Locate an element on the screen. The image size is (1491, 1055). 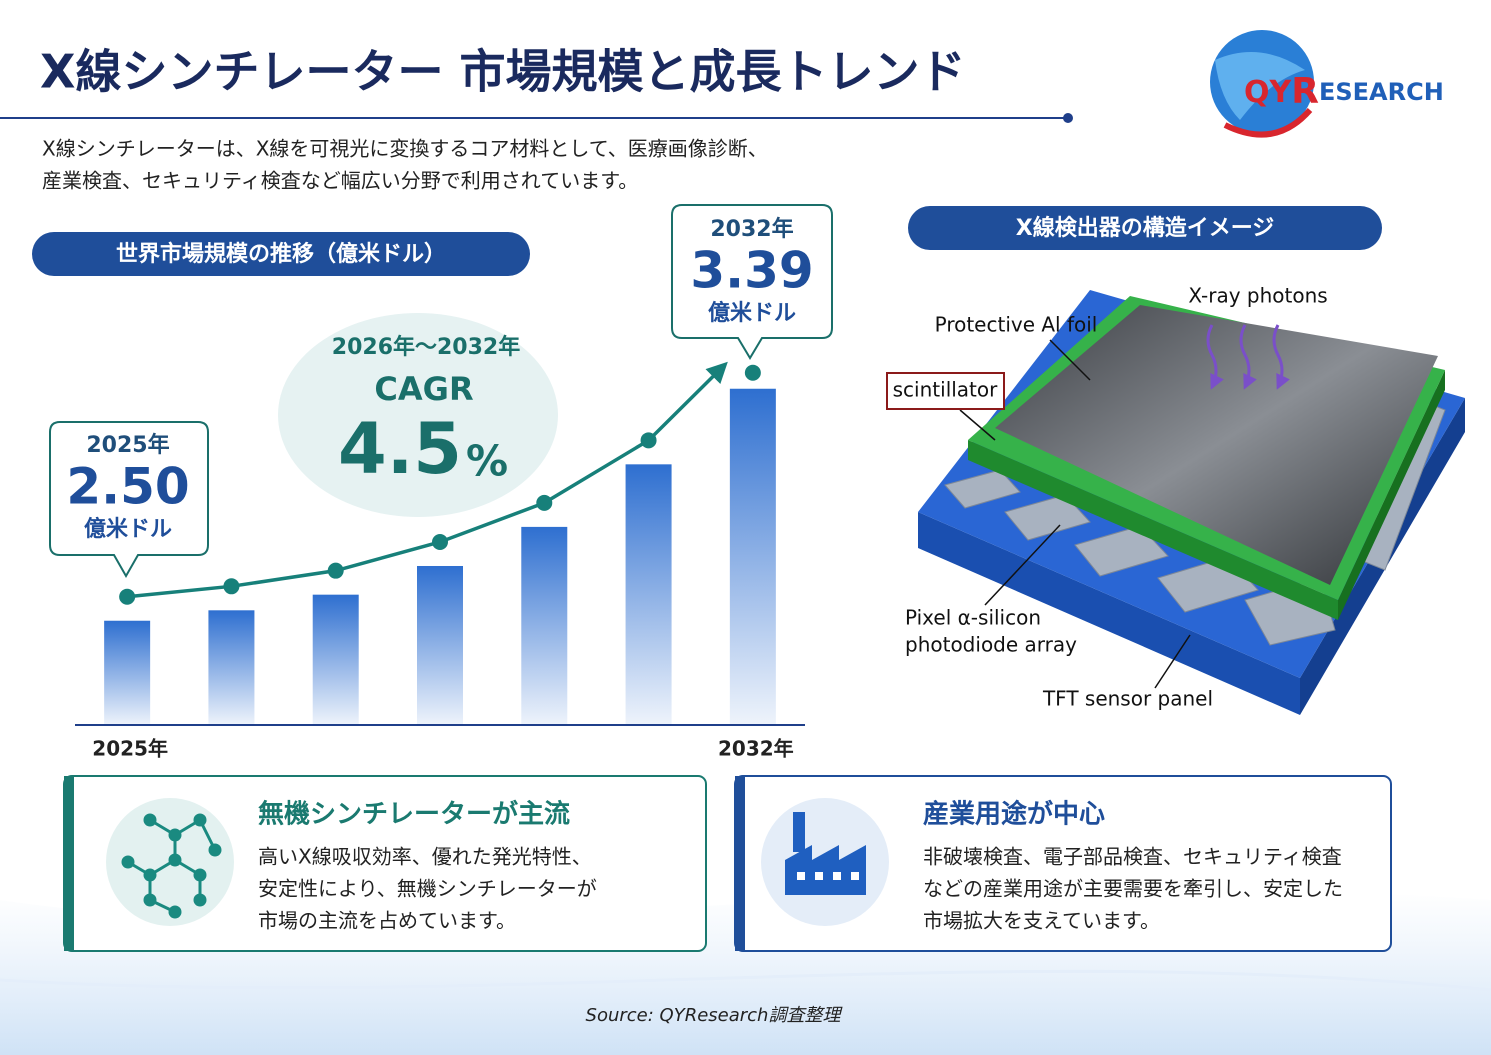
diagram-label: photodiode array is located at coordinates (991, 645).